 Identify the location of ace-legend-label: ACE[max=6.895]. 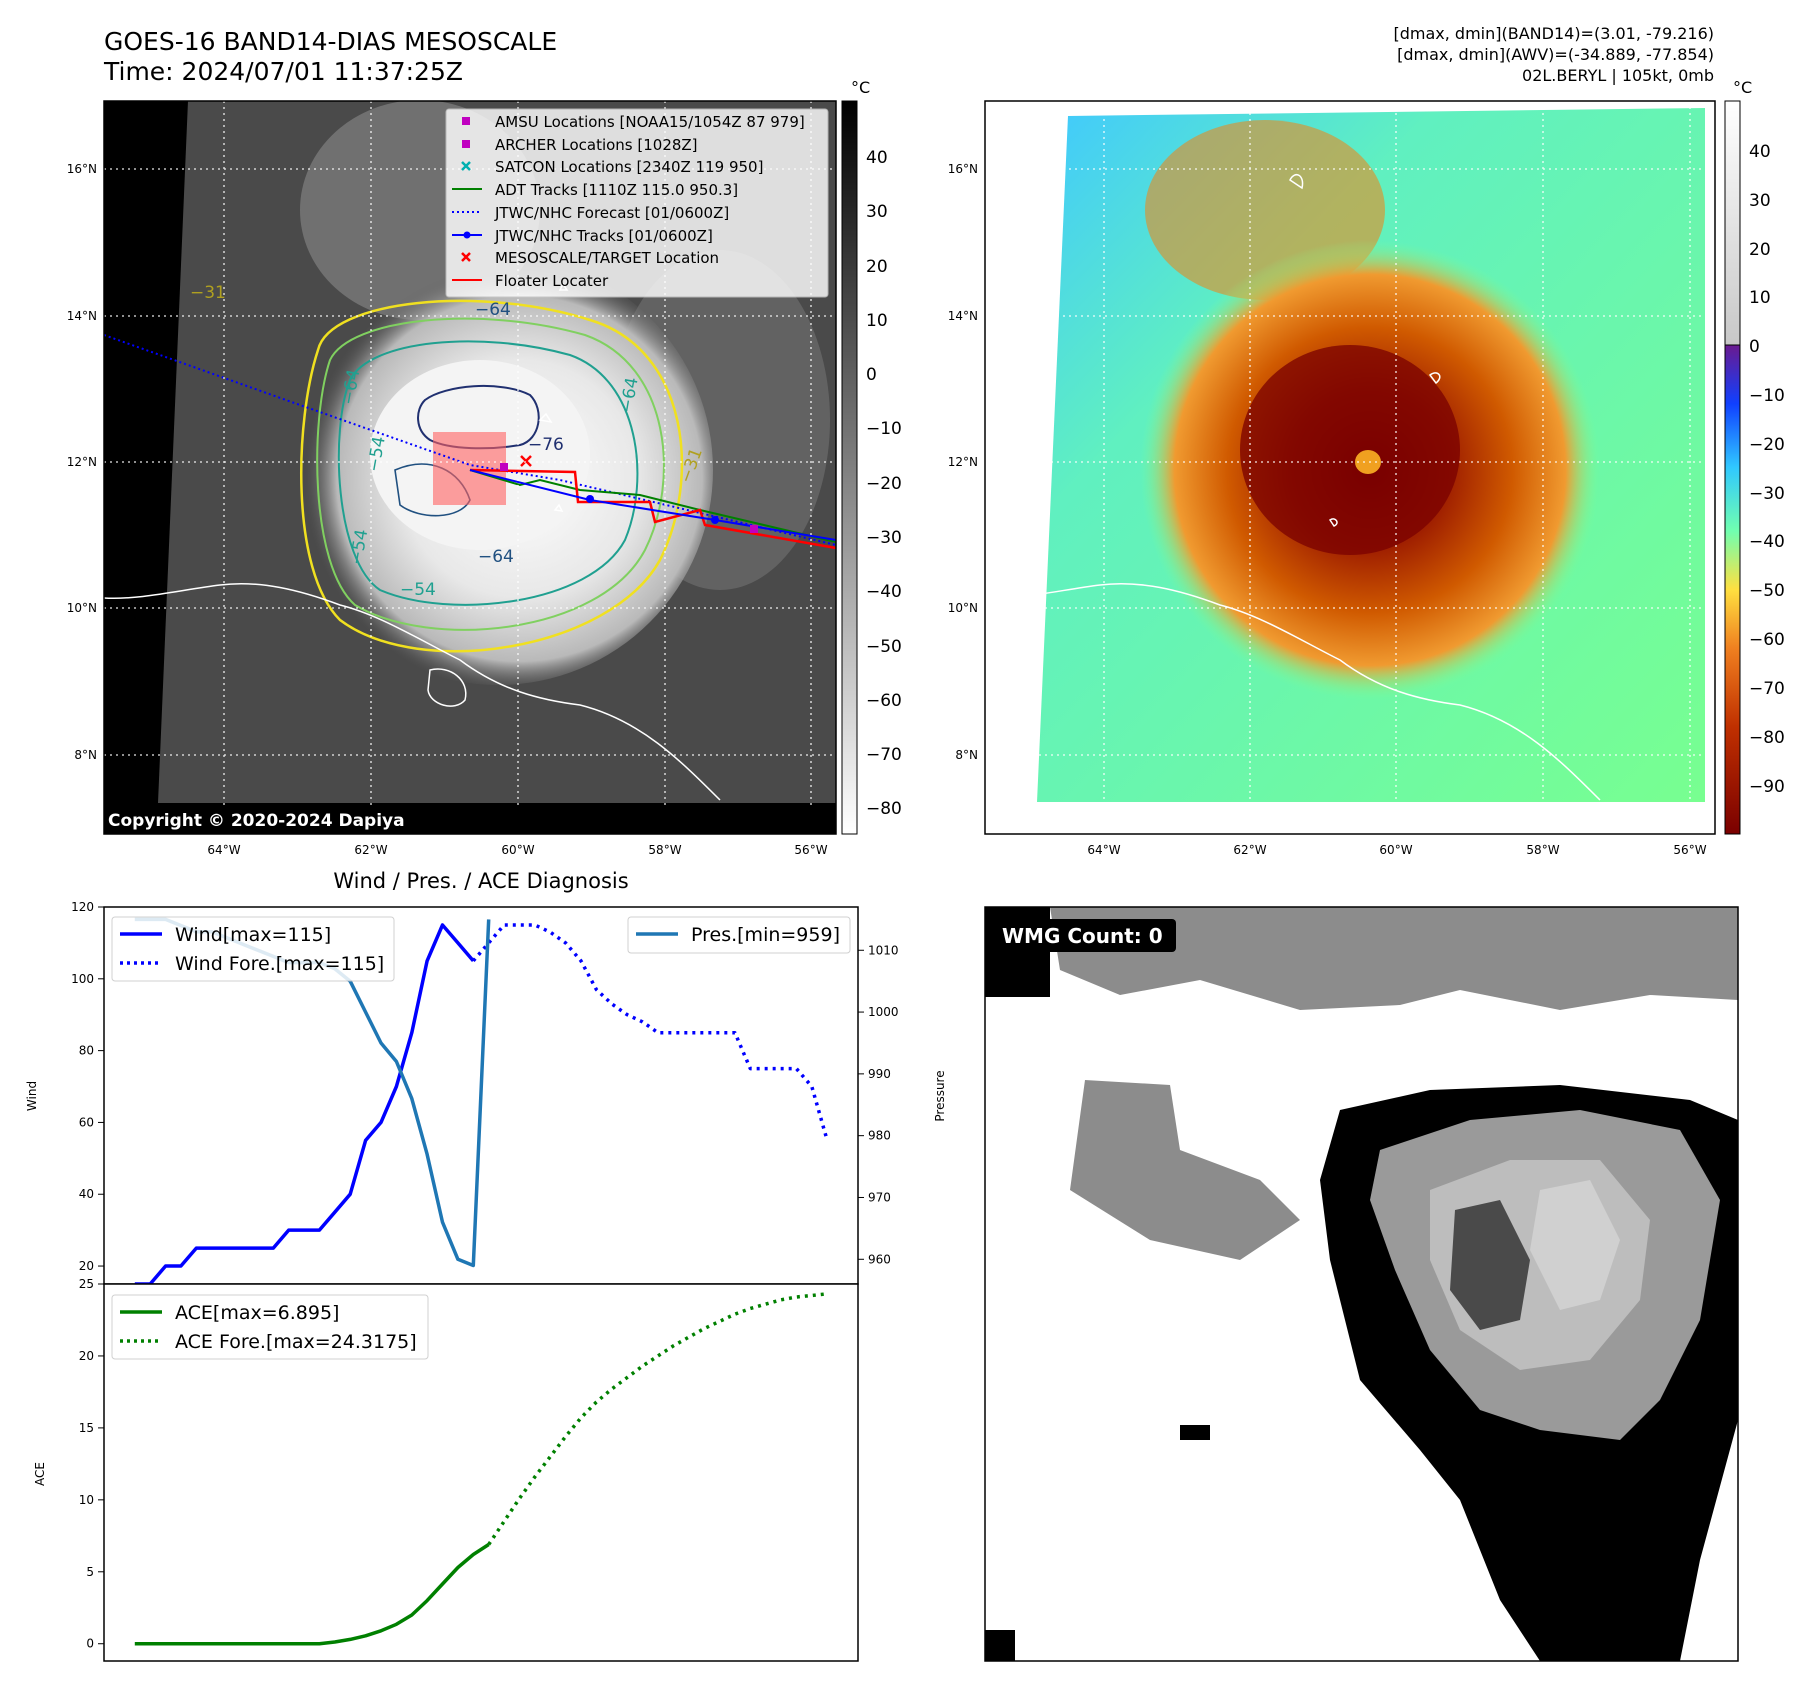
(257, 1313).